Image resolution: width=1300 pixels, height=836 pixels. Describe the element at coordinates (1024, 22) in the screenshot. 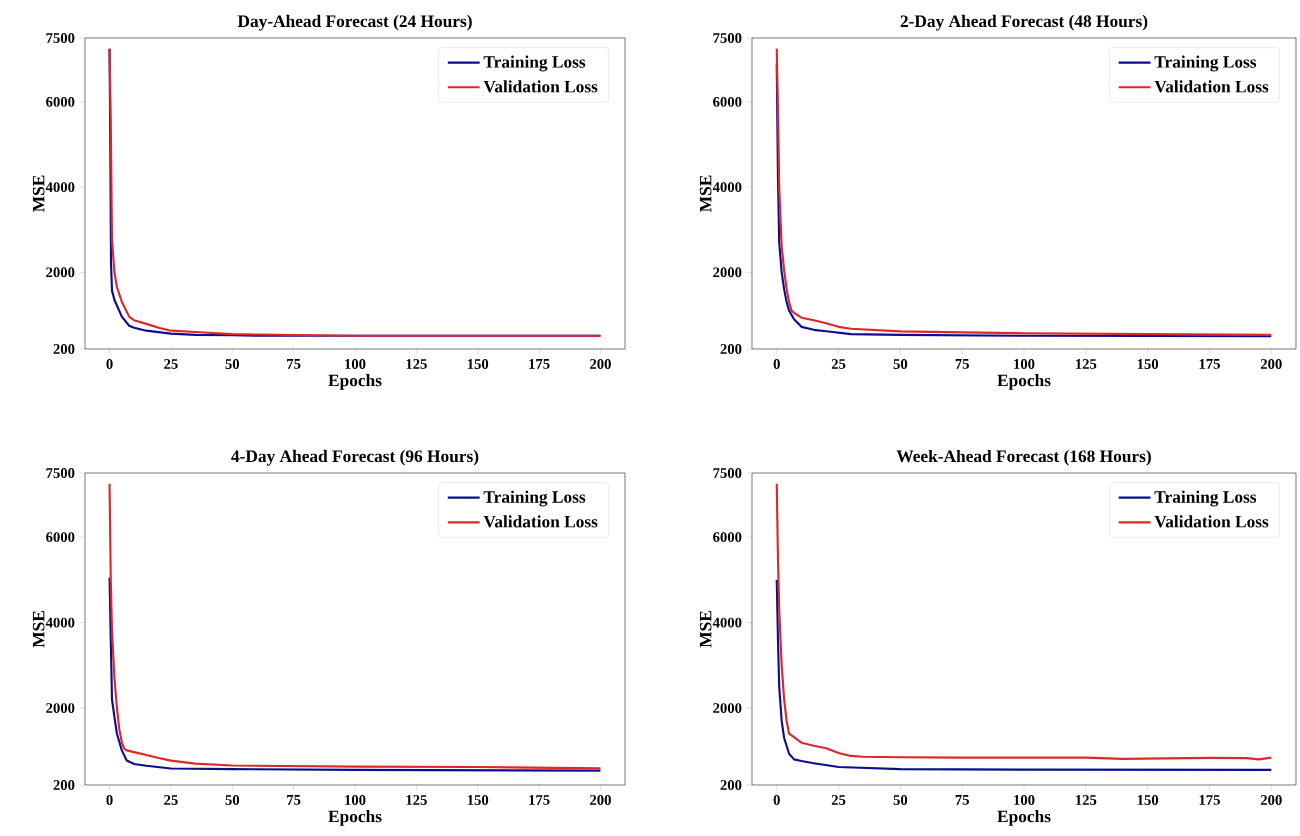

I see `chart-title: 2-Day Ahead Forecast (48 Hours)` at that location.